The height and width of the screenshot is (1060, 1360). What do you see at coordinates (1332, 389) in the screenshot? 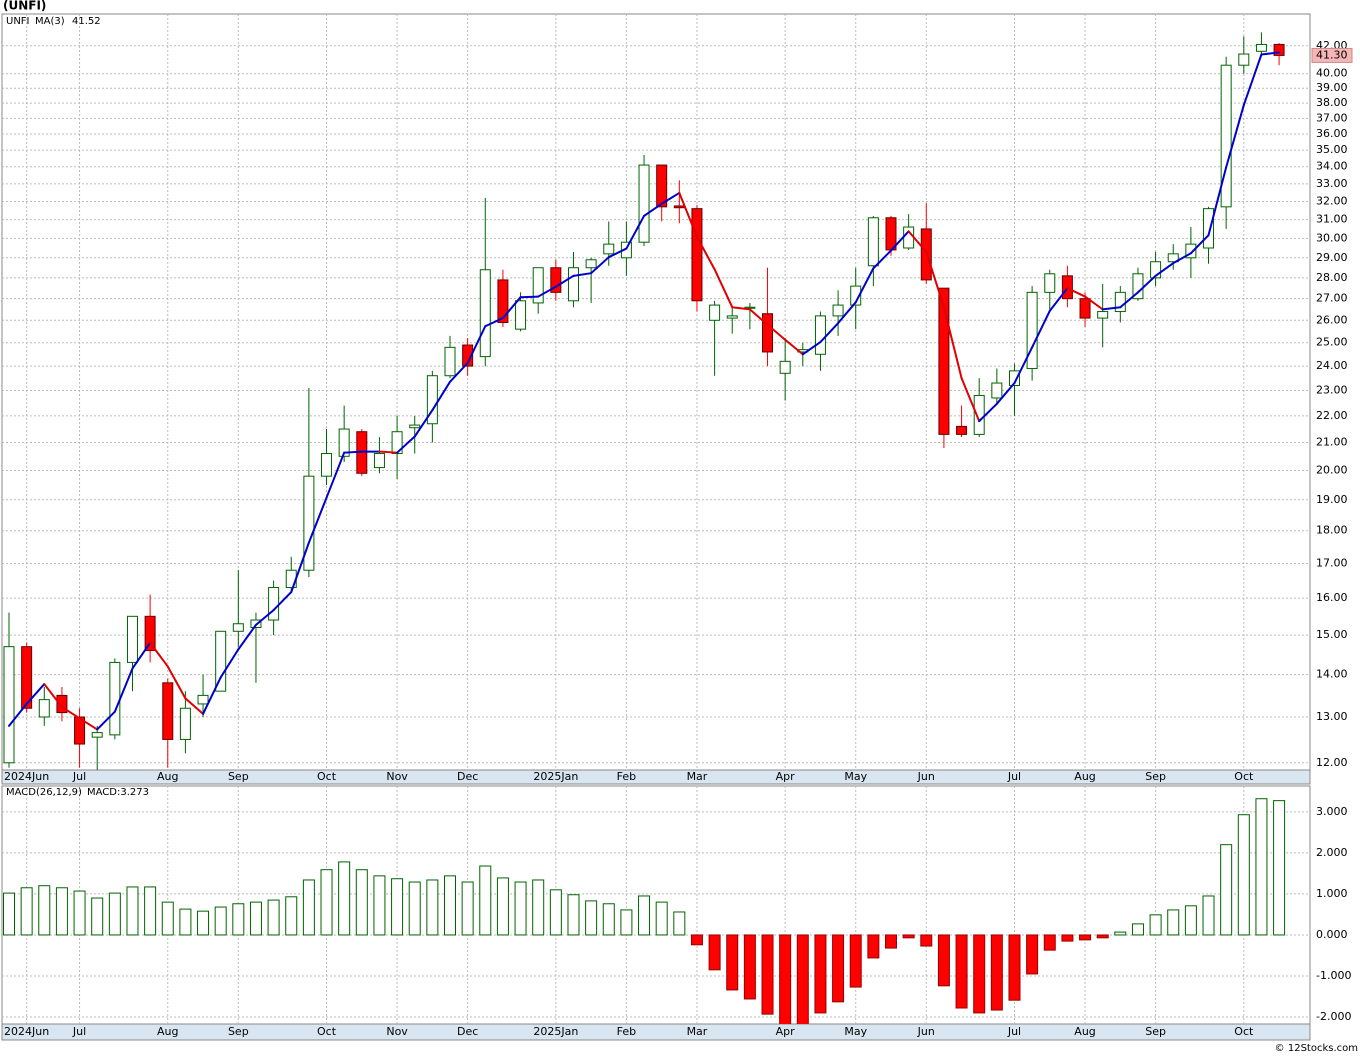
I see `y-tick-label: 23.00` at bounding box center [1332, 389].